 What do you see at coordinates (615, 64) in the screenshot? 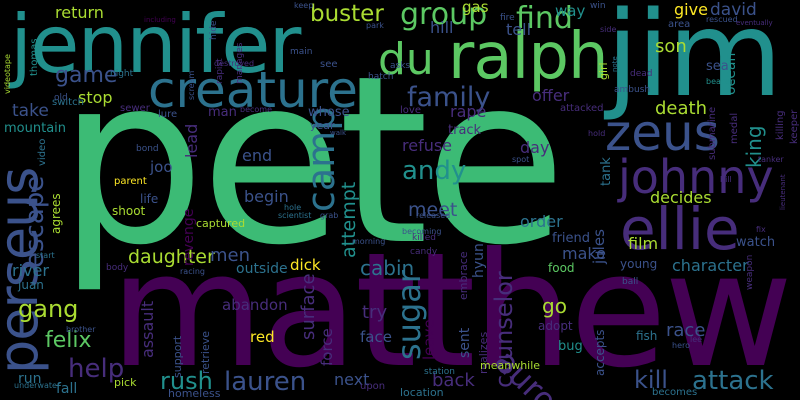
I see `cloud-word: note` at bounding box center [615, 64].